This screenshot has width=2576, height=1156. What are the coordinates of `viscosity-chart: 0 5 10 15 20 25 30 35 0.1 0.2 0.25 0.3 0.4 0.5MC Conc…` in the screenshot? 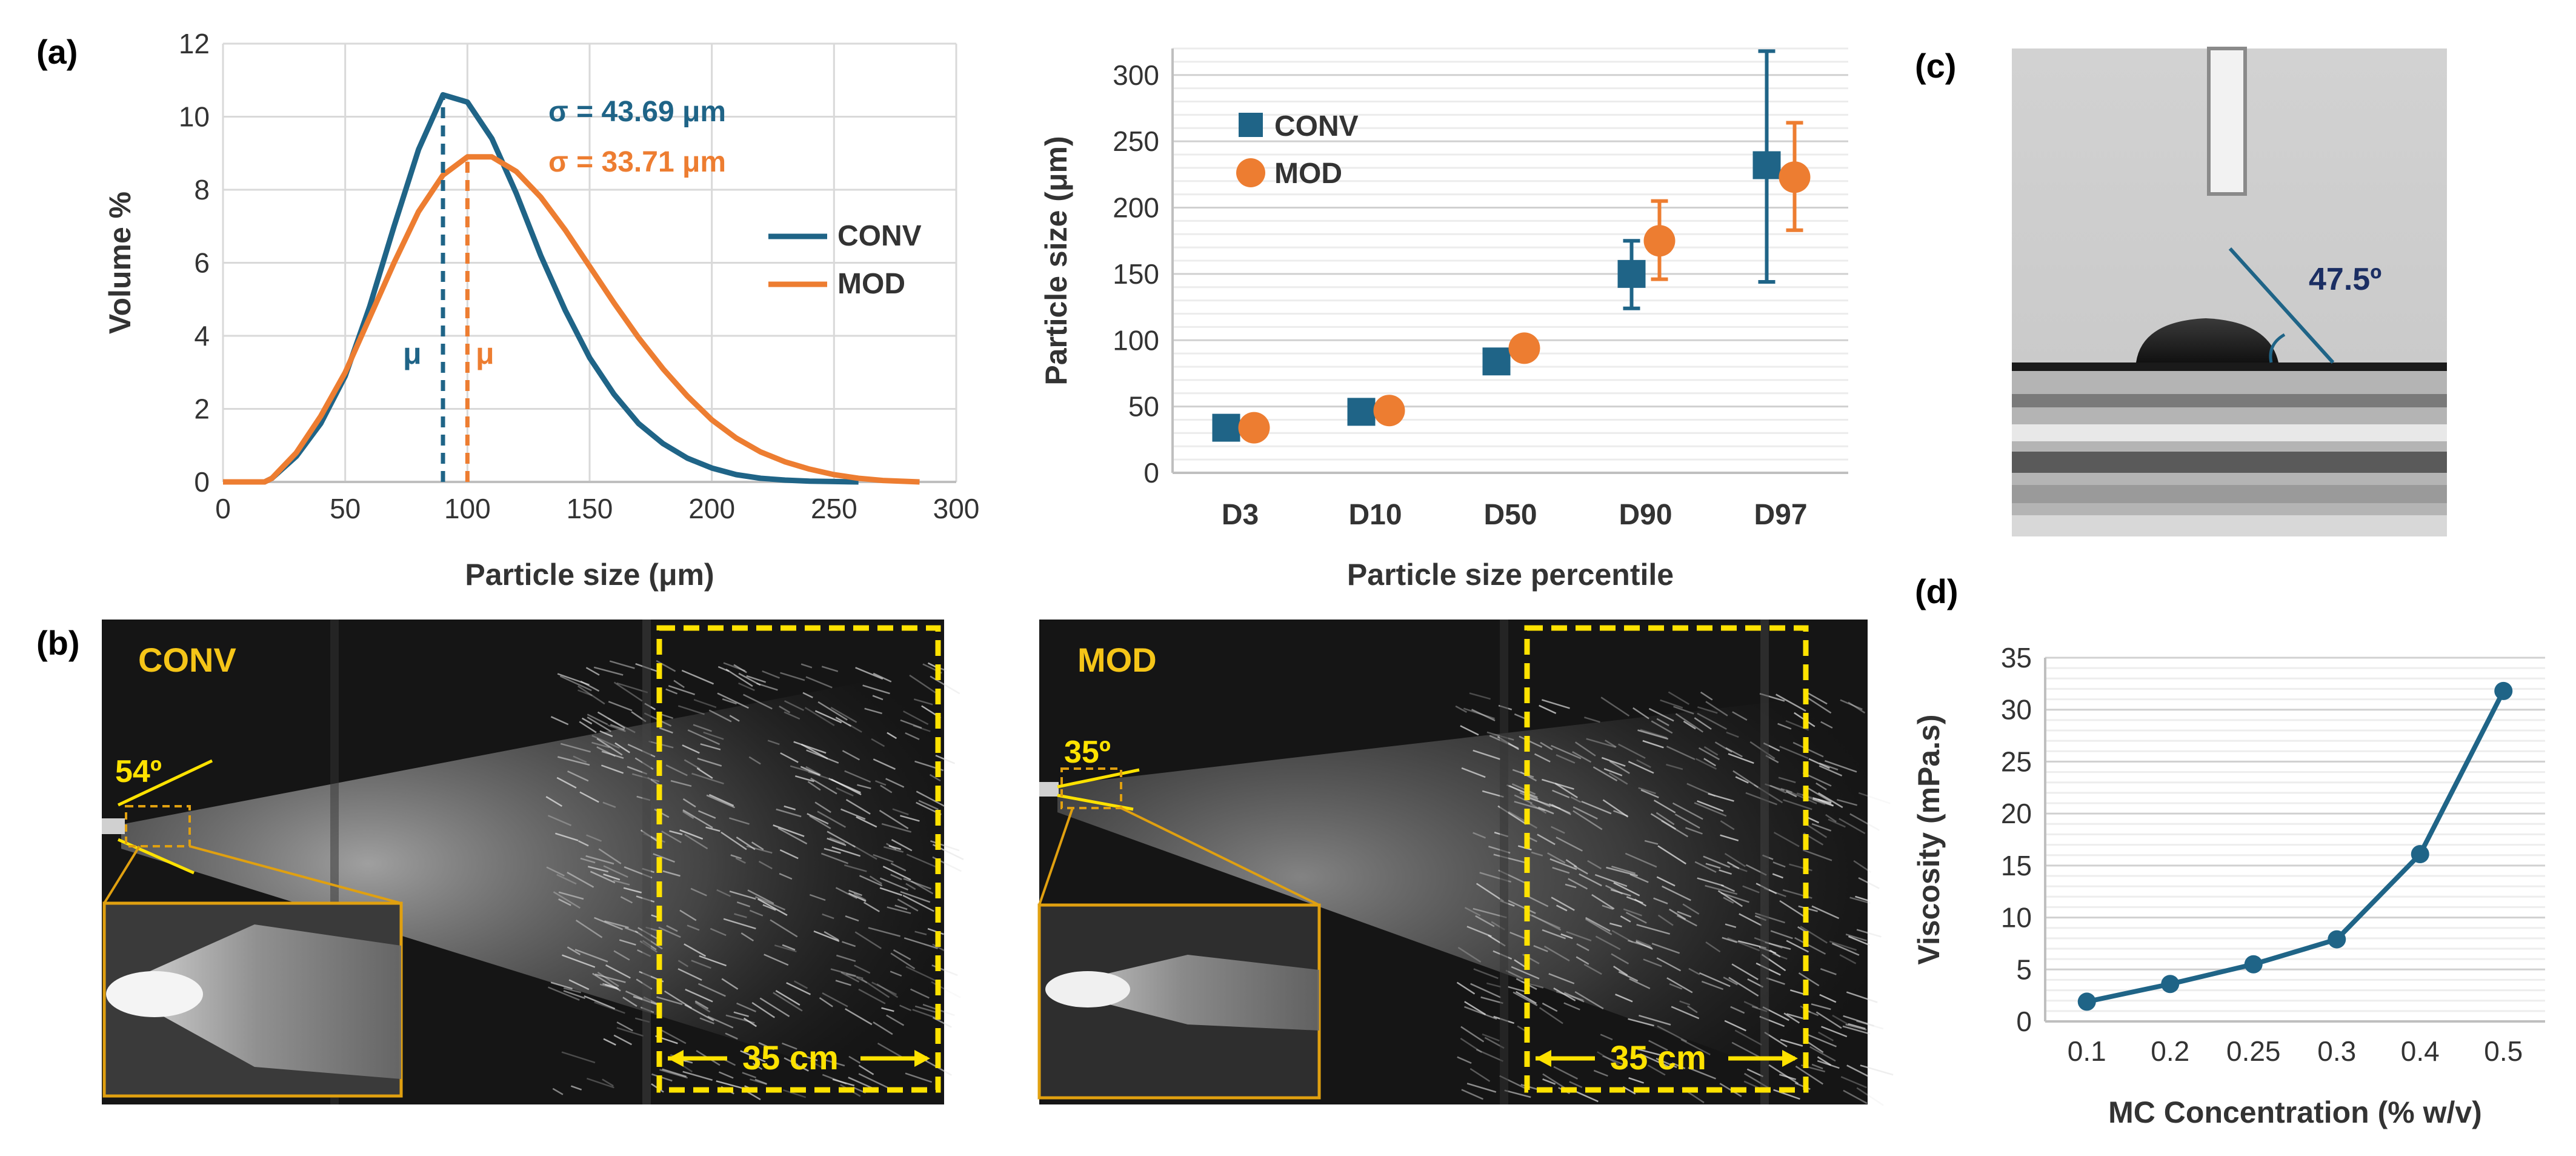 It's located at (2228, 886).